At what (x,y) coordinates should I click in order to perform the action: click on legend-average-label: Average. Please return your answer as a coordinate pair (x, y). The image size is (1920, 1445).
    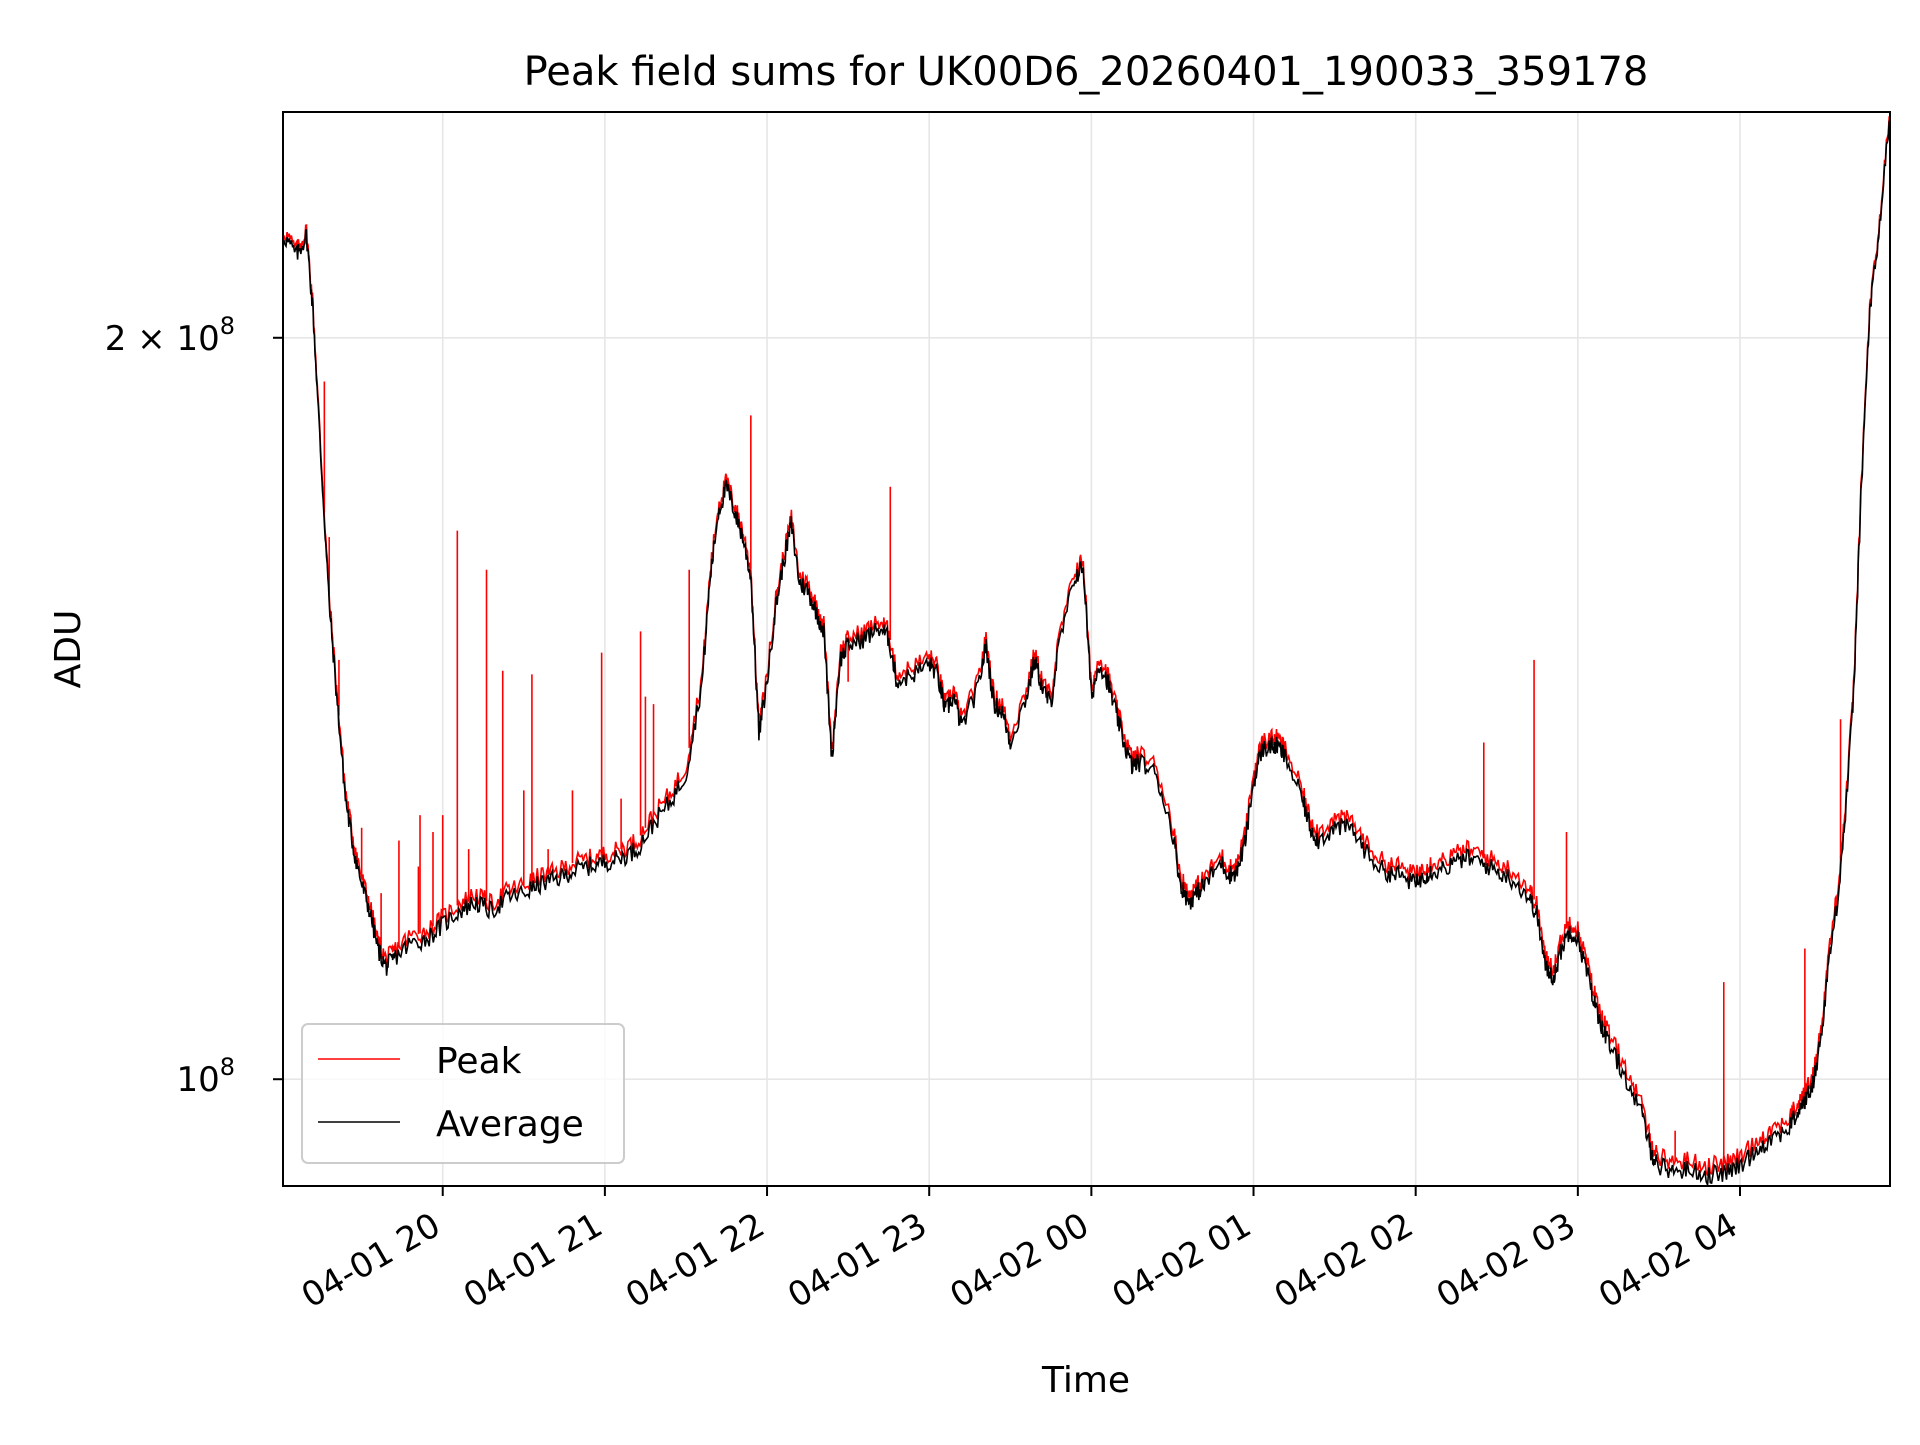
    Looking at the image, I should click on (510, 1124).